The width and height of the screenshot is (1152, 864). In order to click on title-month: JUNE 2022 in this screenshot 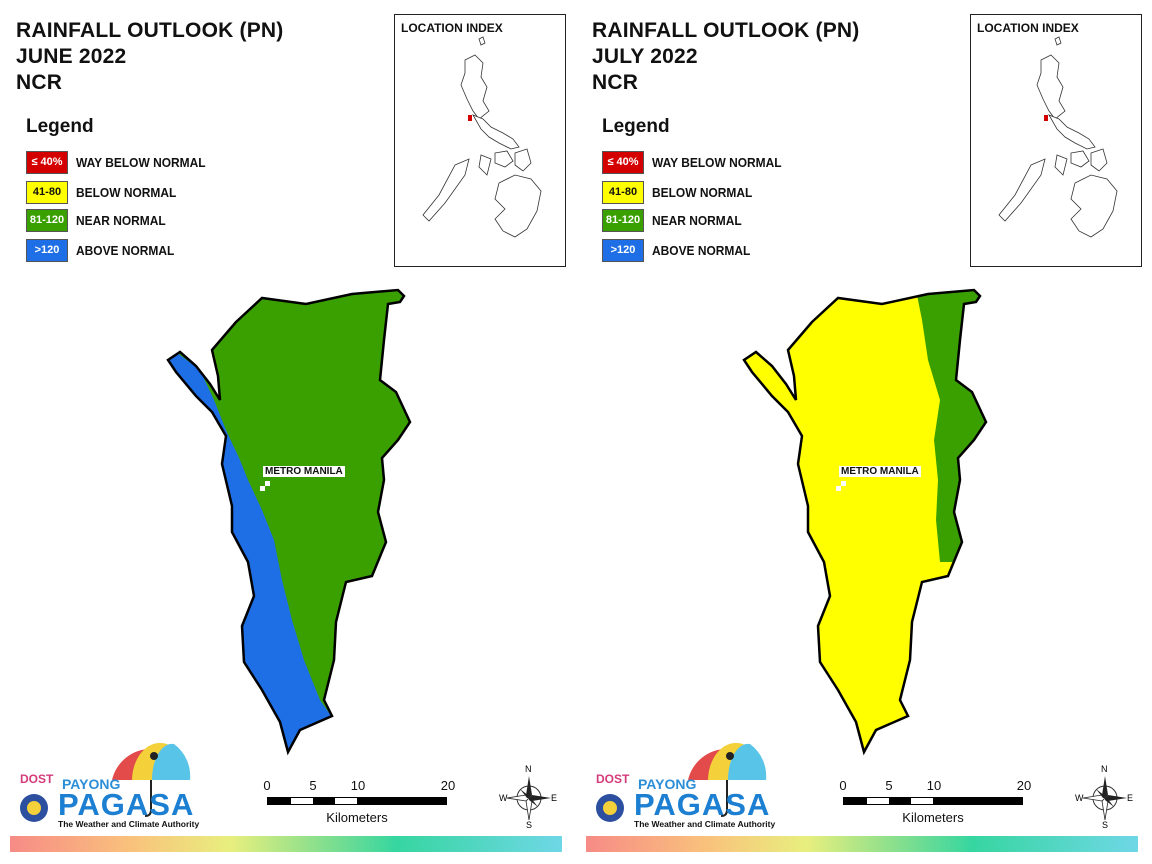, I will do `click(71, 56)`.